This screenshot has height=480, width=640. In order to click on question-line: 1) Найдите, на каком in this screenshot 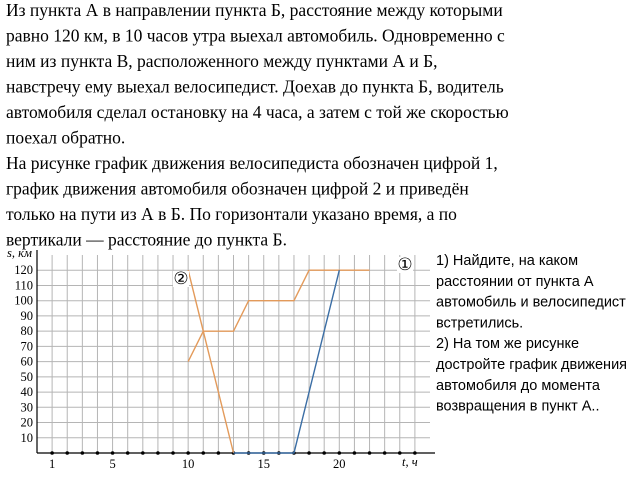, I will do `click(507, 261)`.